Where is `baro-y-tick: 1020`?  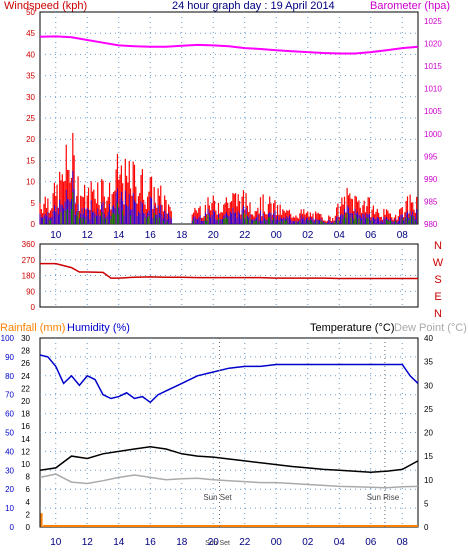
baro-y-tick: 1020 is located at coordinates (433, 44).